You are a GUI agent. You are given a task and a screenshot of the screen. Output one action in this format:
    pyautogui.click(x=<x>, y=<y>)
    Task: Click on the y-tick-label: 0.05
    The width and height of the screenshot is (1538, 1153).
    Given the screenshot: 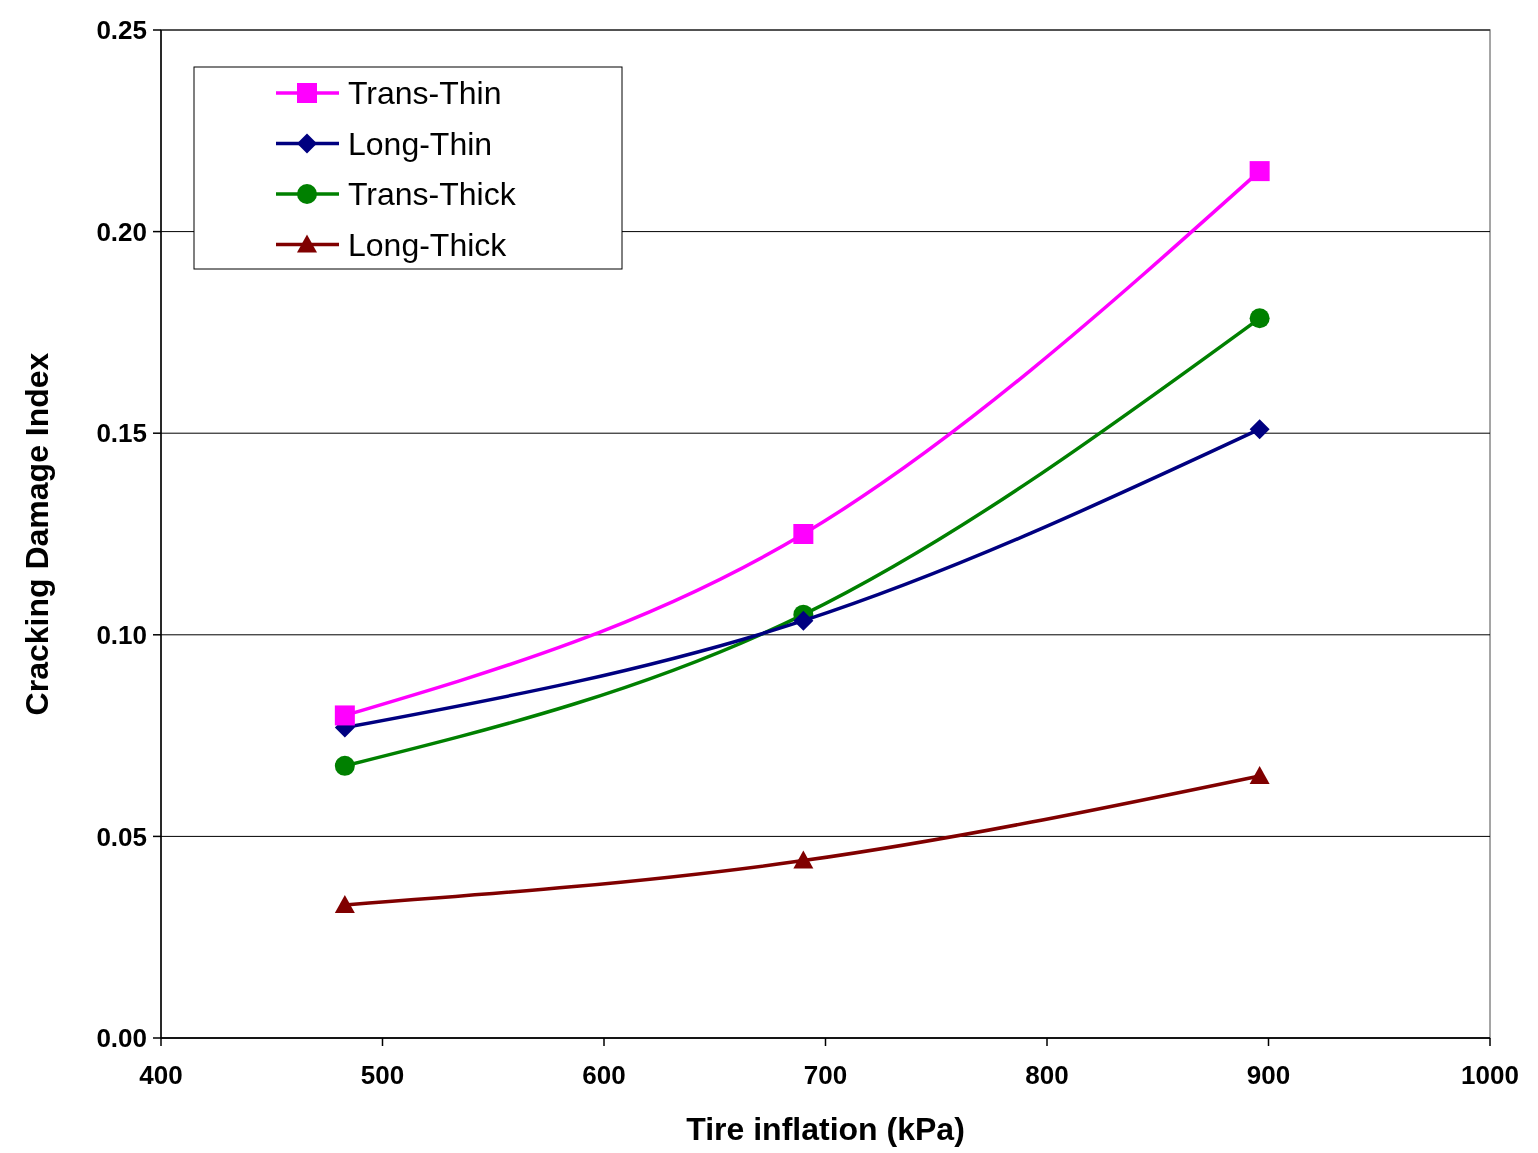 What is the action you would take?
    pyautogui.click(x=121, y=836)
    